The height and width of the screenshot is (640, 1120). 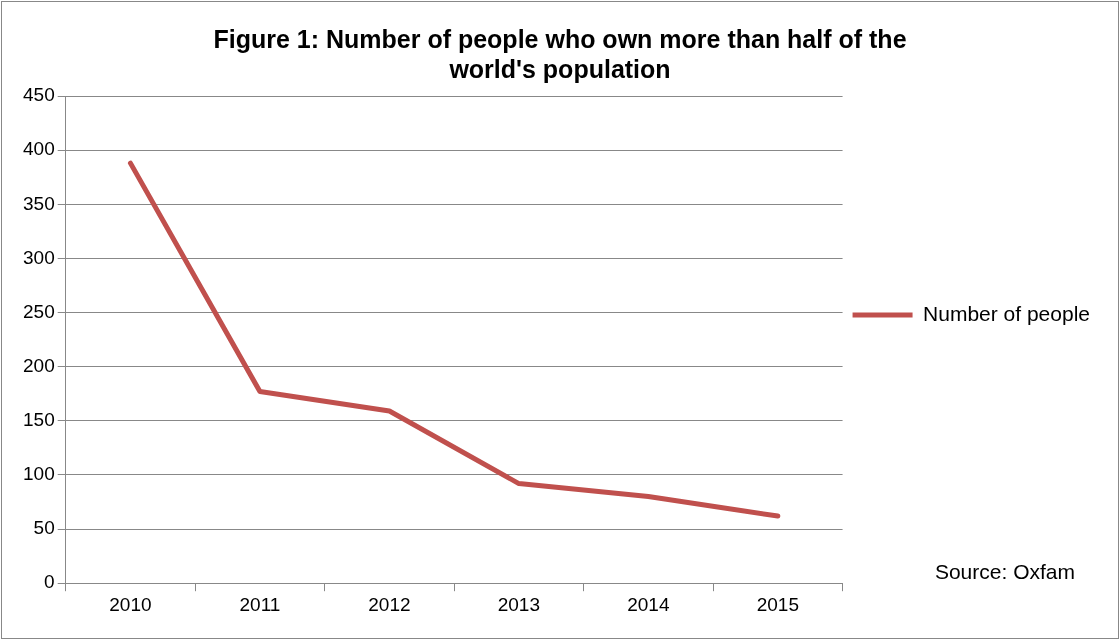 I want to click on x-tick-label: 2014, so click(x=648, y=604).